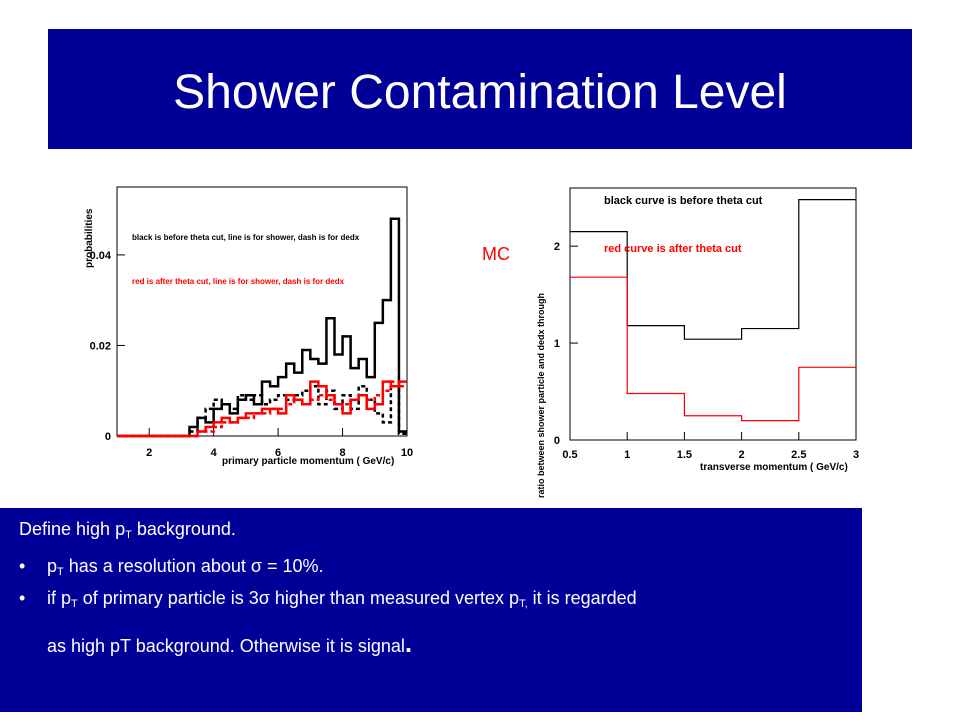  I want to click on x-tick-label: 1.5, so click(684, 455).